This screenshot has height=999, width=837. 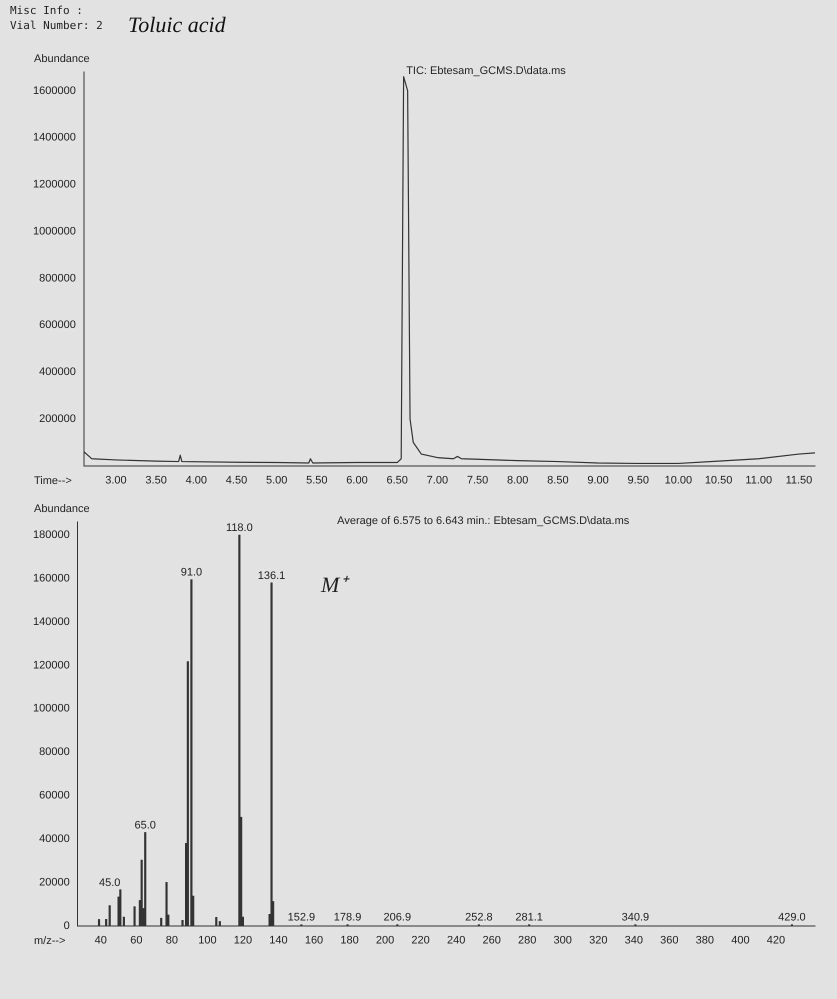 I want to click on y-tick-label: 140000, so click(x=51, y=622).